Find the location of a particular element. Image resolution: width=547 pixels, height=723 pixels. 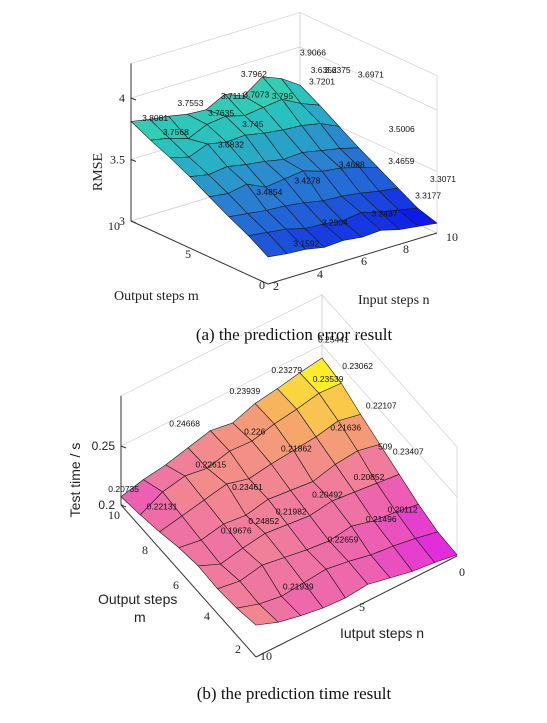

a-data-label-3: 3.7553 is located at coordinates (190, 103).